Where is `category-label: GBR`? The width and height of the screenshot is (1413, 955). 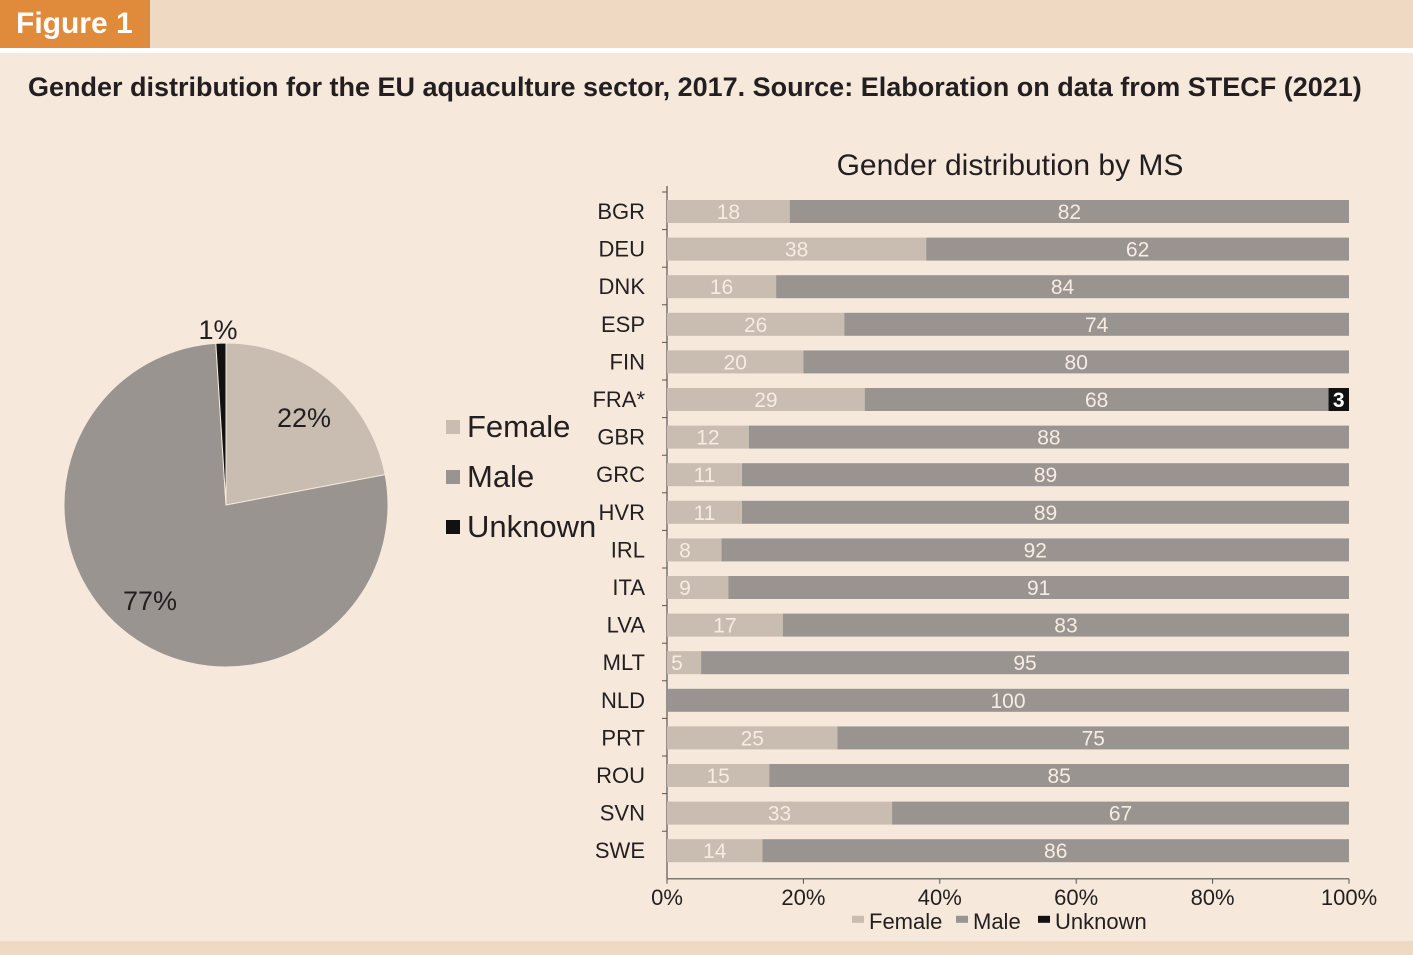
category-label: GBR is located at coordinates (621, 437).